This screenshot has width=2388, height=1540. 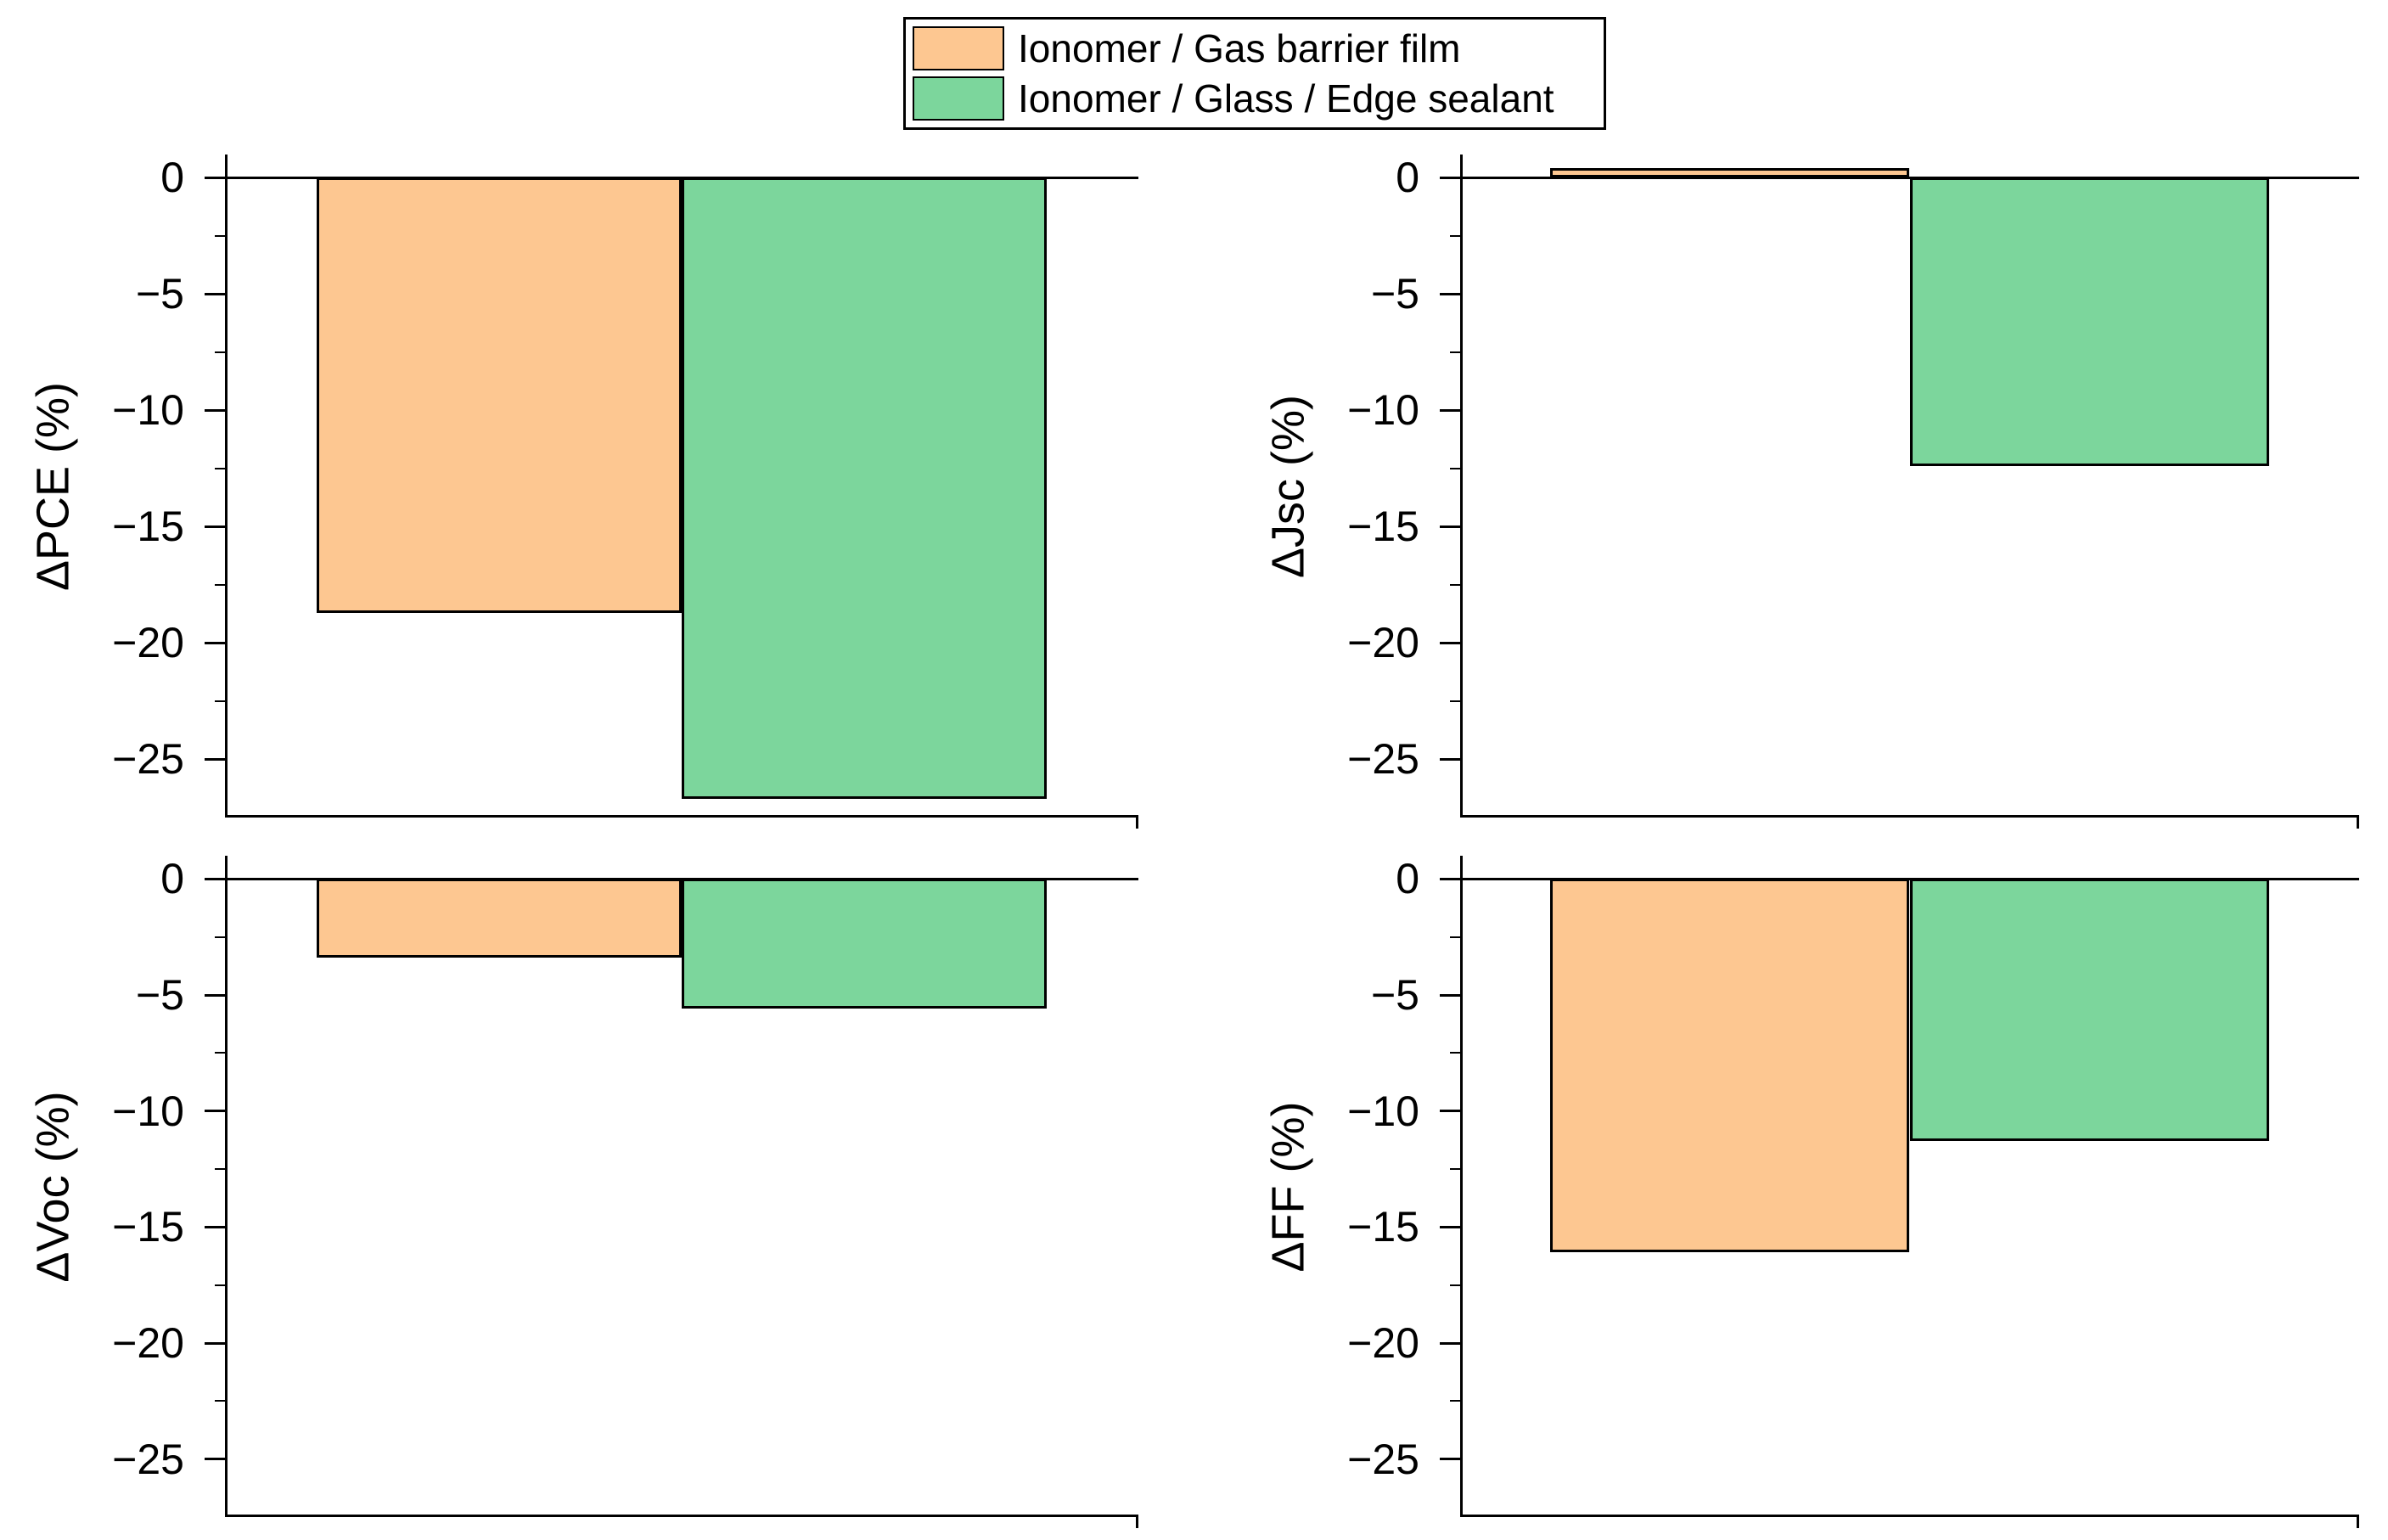 What do you see at coordinates (1239, 48) in the screenshot?
I see `legend-label: Ionomer / Gas barrier film` at bounding box center [1239, 48].